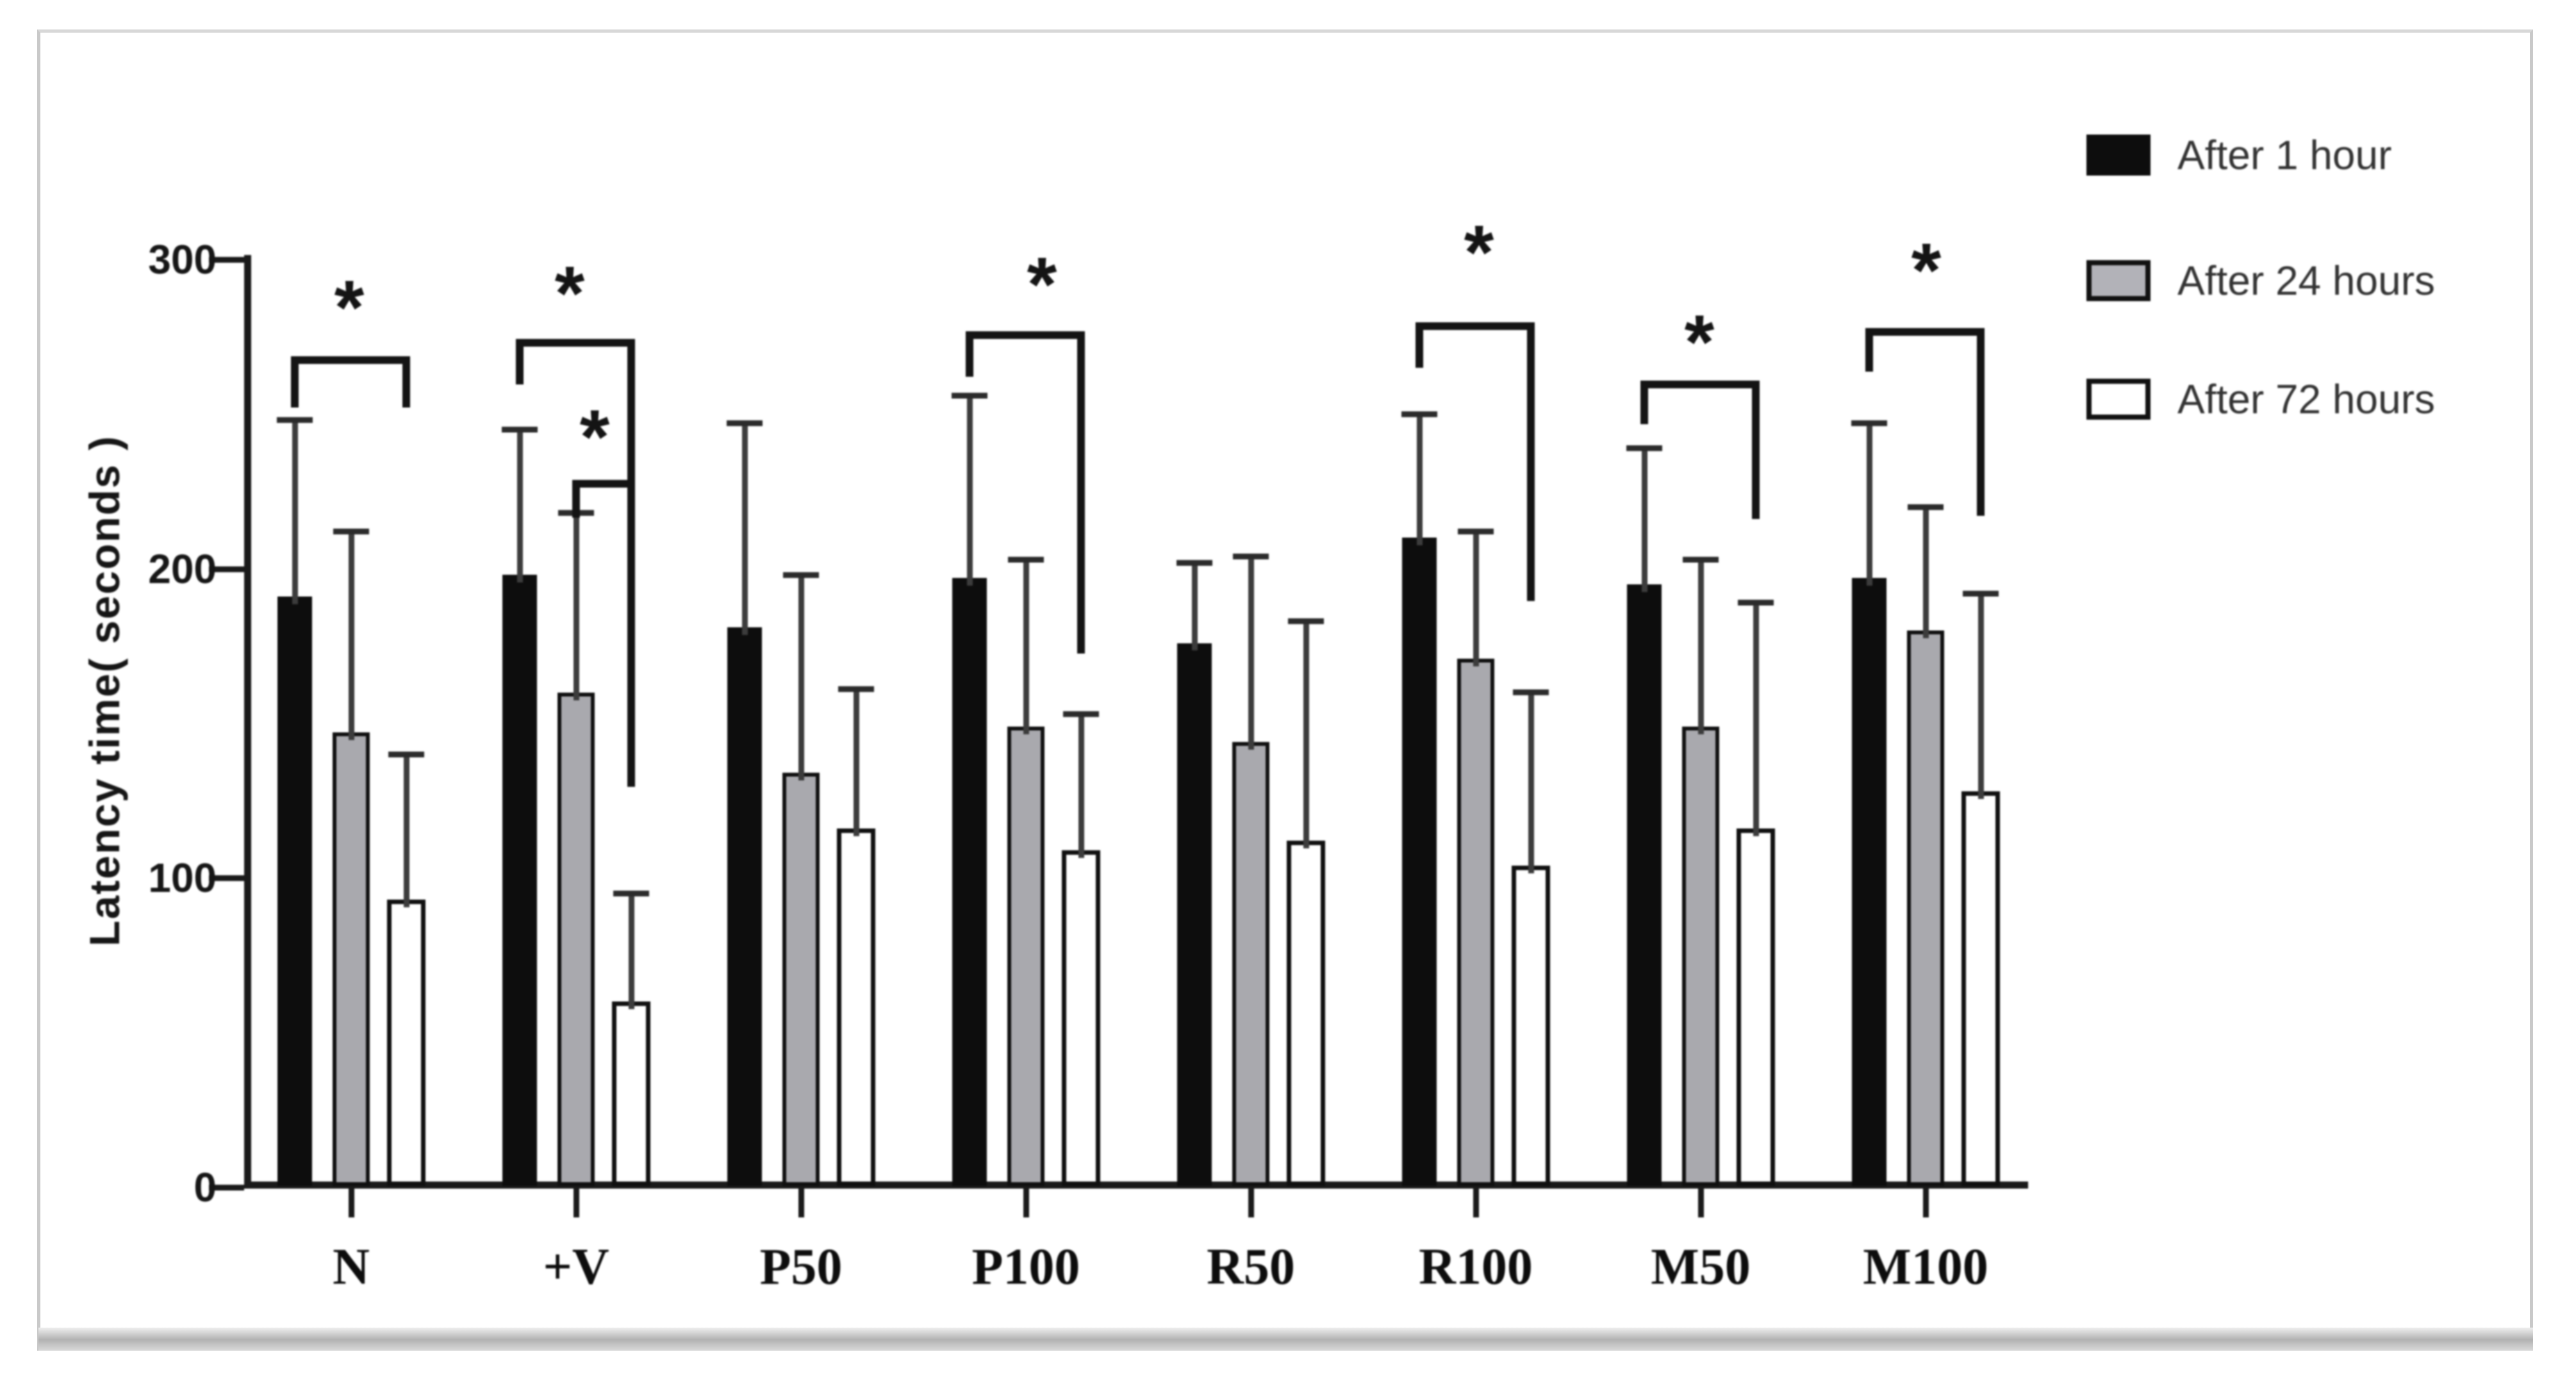  Describe the element at coordinates (351, 1267) in the screenshot. I see `x-axis-category-label: N` at that location.